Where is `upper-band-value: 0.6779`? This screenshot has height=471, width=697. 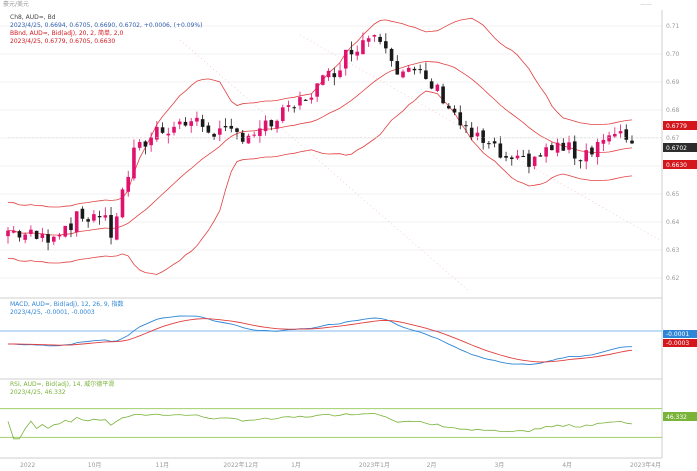
upper-band-value: 0.6779 is located at coordinates (676, 126).